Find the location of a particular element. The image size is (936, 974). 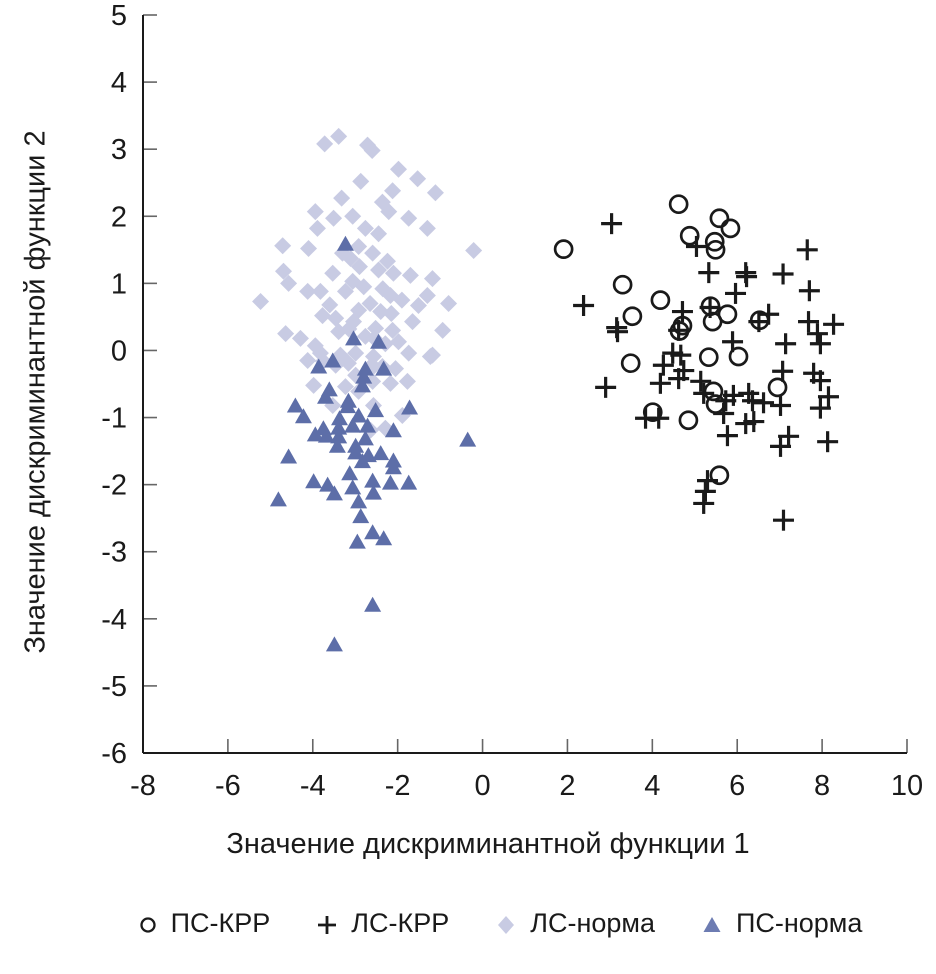

y-tick-label: 1 is located at coordinates (119, 284).